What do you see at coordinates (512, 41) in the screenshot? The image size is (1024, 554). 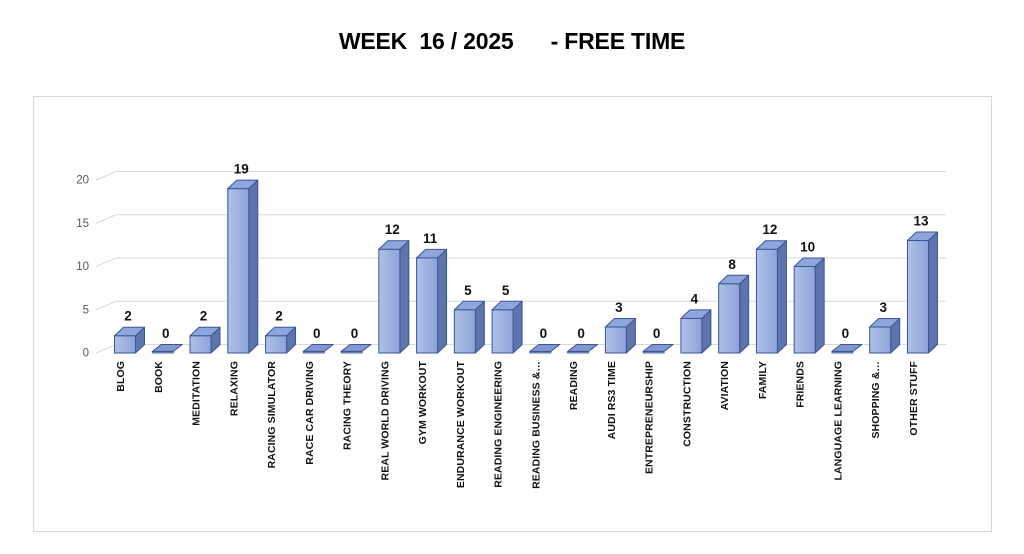 I see `chart-title: WEEK 16 / 2025 - FREE TIME` at bounding box center [512, 41].